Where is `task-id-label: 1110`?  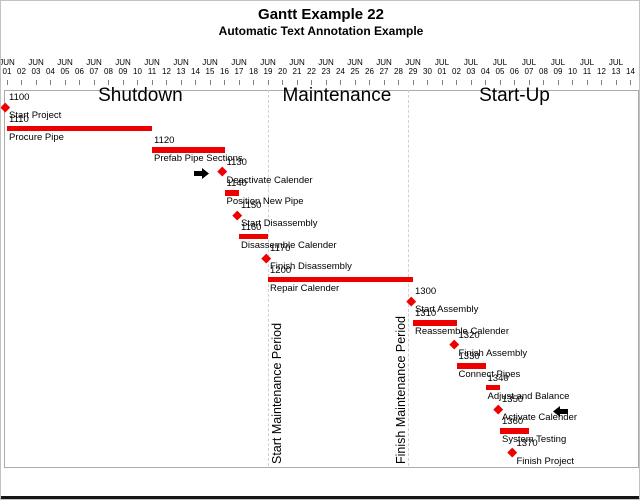
task-id-label: 1110 is located at coordinates (19, 119).